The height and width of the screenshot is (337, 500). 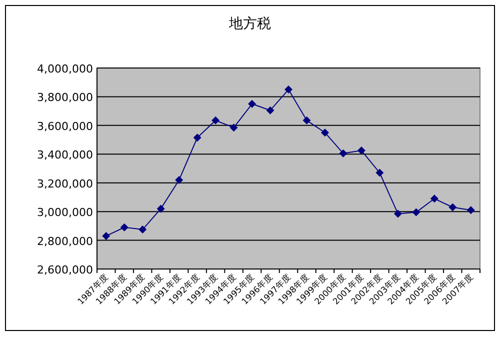 I want to click on y-tick-label: 3,800,000, so click(x=65, y=97).